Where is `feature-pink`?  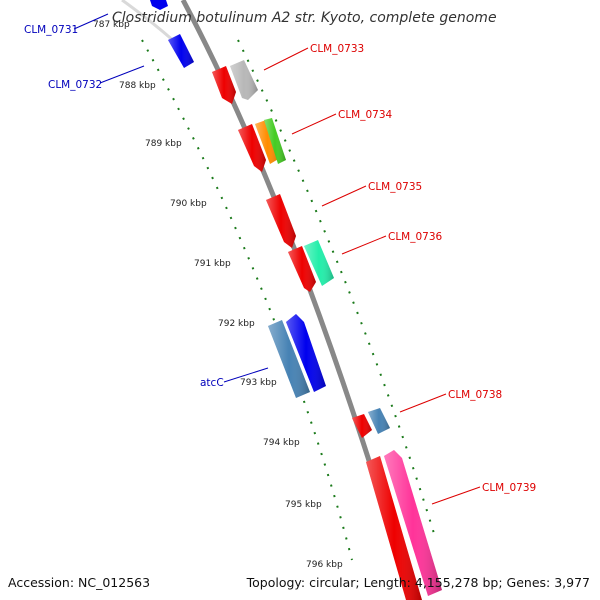 feature-pink is located at coordinates (413, 523).